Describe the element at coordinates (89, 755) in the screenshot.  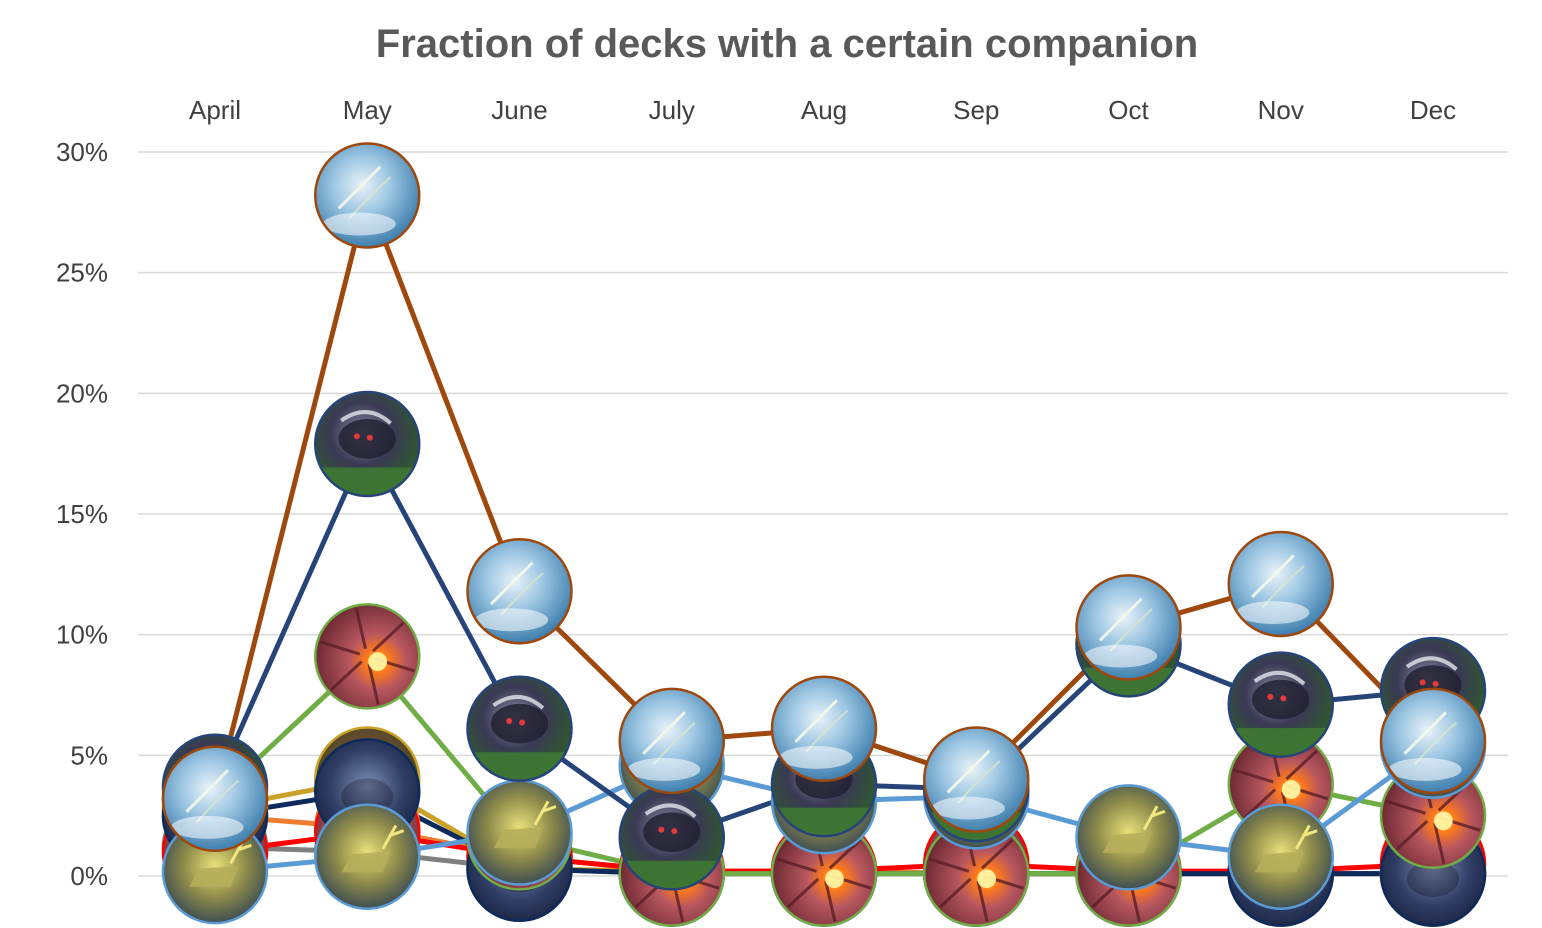
I see `y-tick-label: 5%` at that location.